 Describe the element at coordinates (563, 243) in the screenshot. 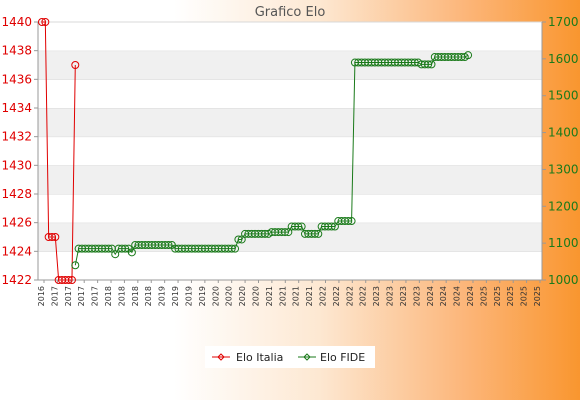

I see `right-tick-label: 1100` at that location.